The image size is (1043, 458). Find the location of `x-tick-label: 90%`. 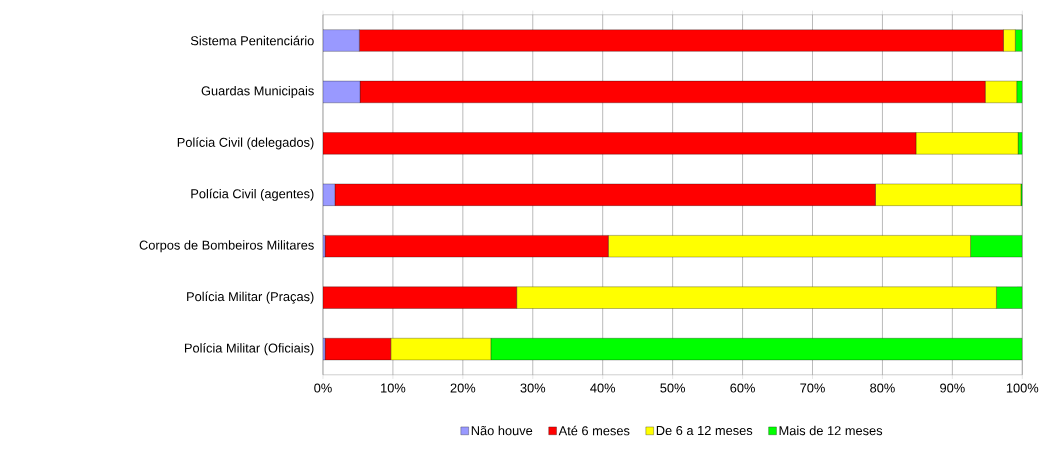

x-tick-label: 90% is located at coordinates (952, 388).